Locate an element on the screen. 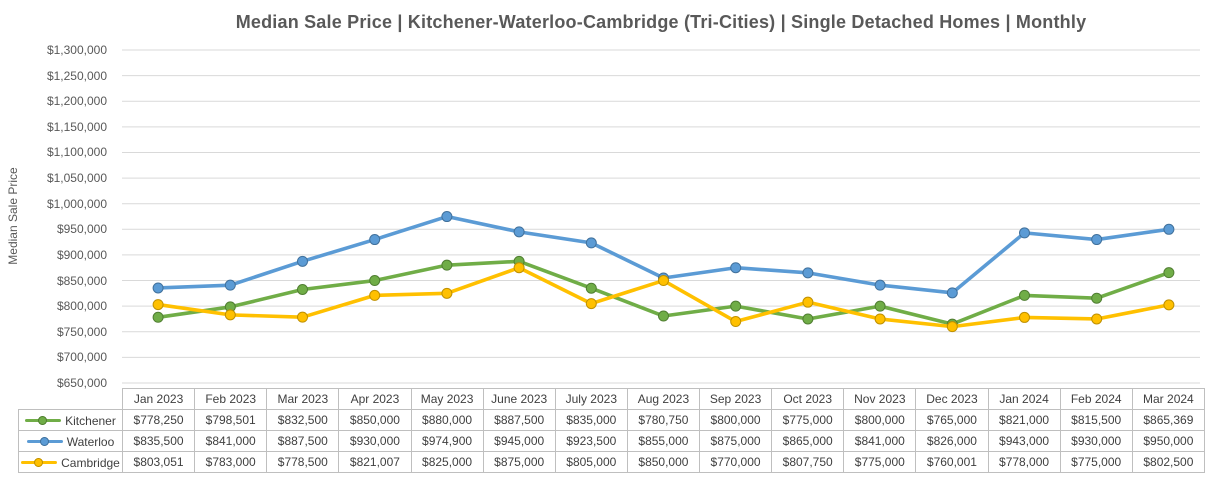 The height and width of the screenshot is (477, 1209). y-axis-tick-label: $650,000 is located at coordinates (81, 383).